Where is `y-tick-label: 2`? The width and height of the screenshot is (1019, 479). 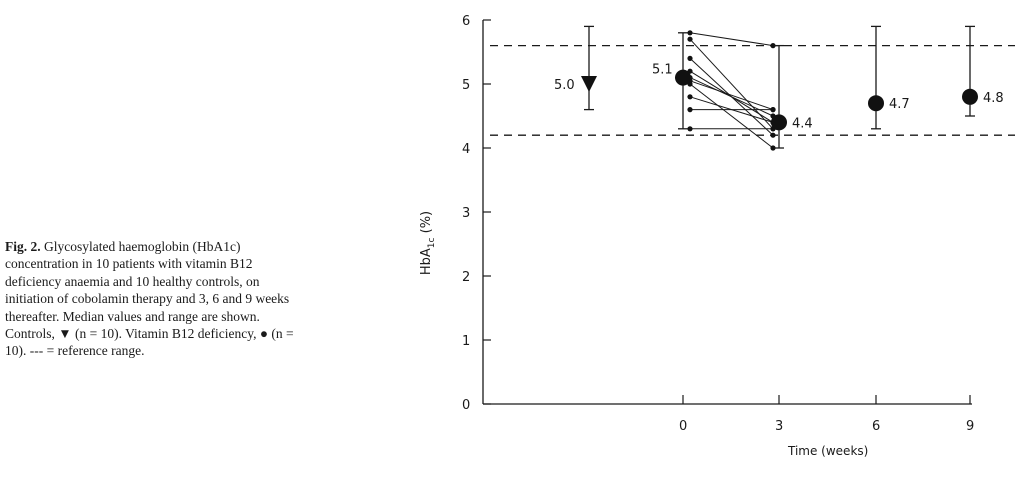 y-tick-label: 2 is located at coordinates (466, 277).